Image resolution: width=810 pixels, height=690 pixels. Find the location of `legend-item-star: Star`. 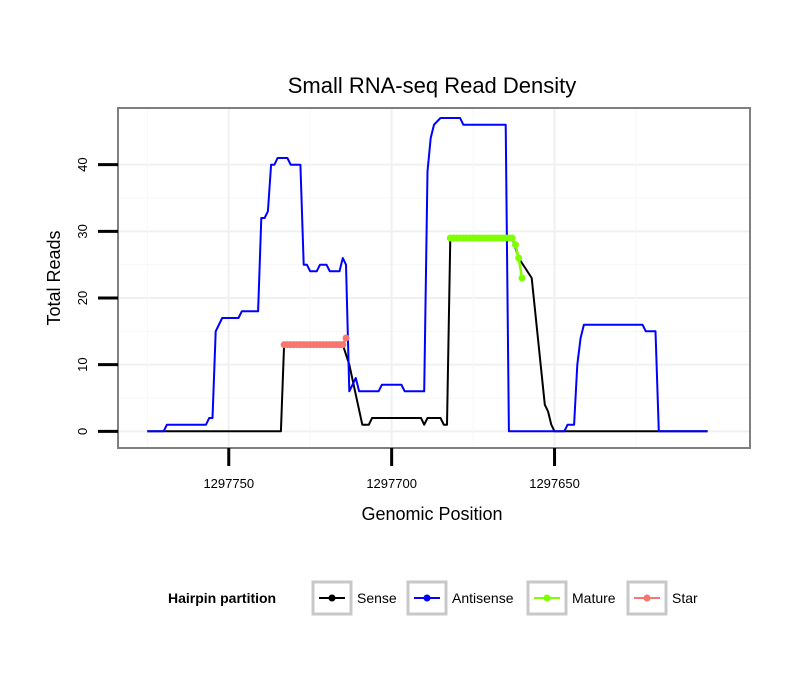

legend-item-star: Star is located at coordinates (662, 598).